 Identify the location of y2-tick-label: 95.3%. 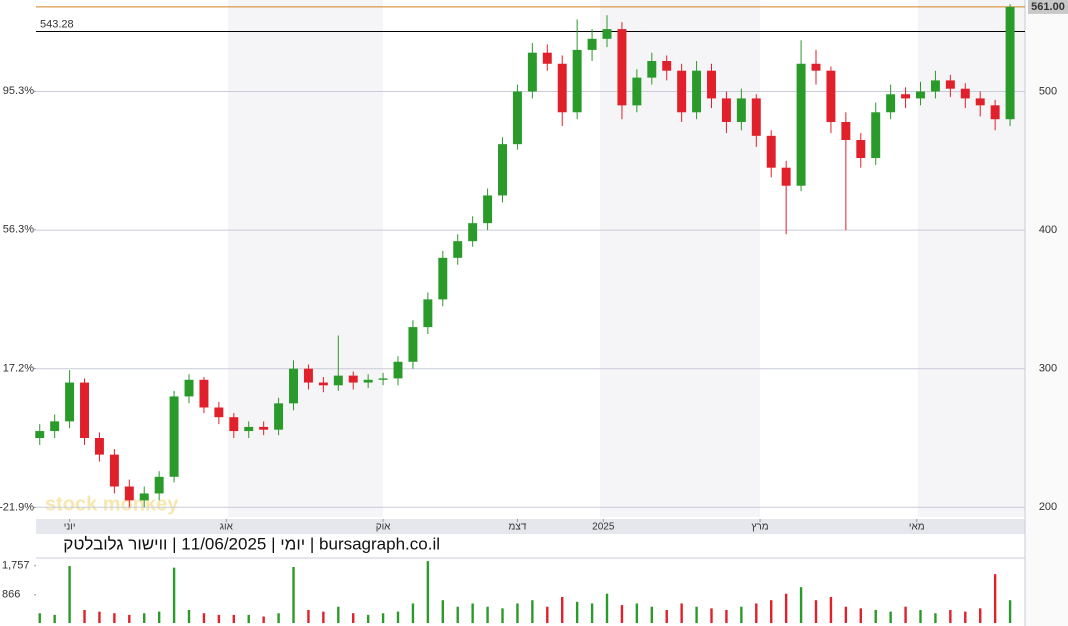
(18, 91).